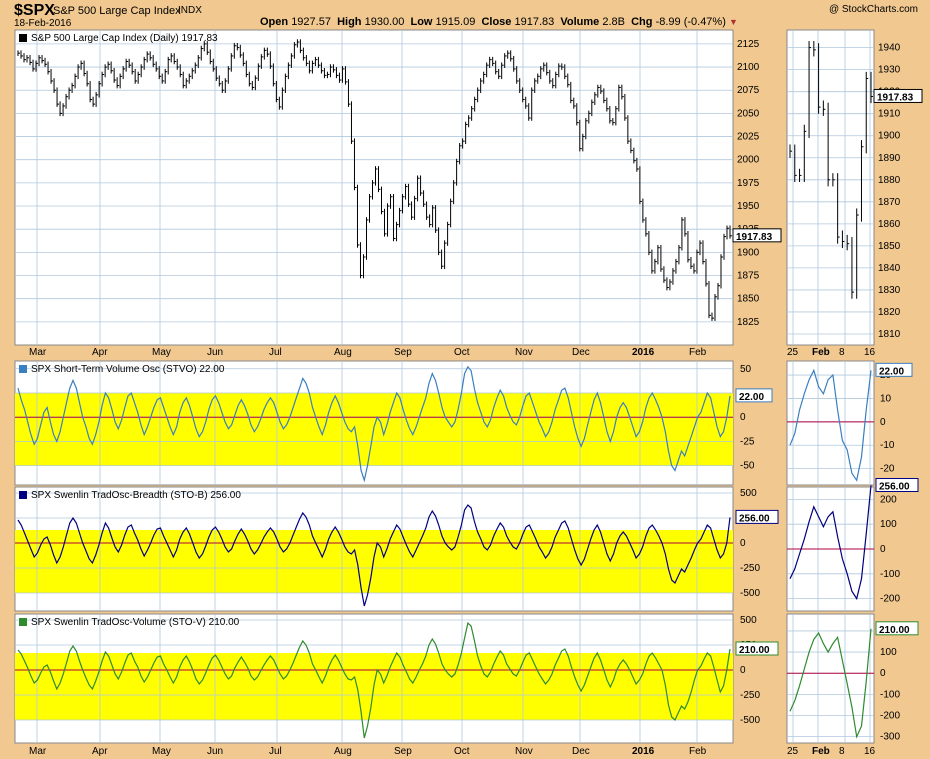 This screenshot has width=930, height=759. Describe the element at coordinates (643, 751) in the screenshot. I see `x-tick-label: 2016` at that location.